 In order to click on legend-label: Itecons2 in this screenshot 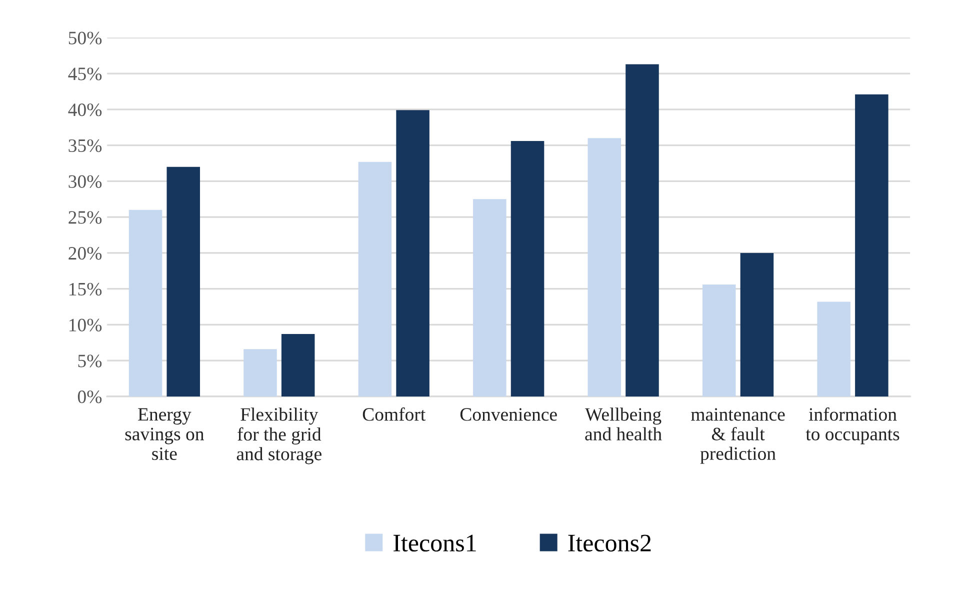, I will do `click(609, 543)`.